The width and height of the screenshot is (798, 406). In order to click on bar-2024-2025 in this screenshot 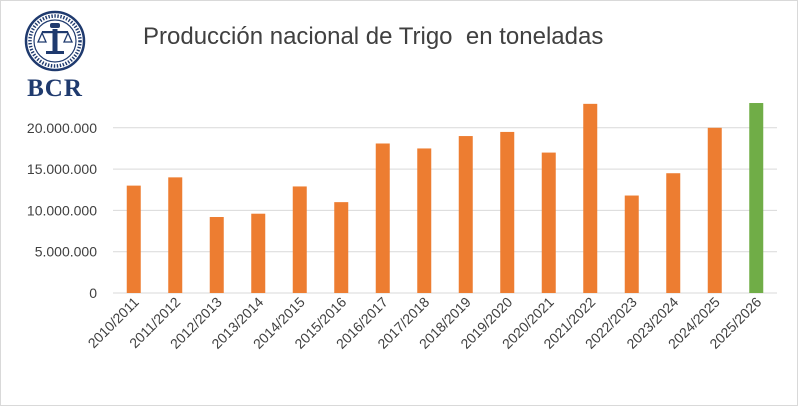, I will do `click(714, 210)`.